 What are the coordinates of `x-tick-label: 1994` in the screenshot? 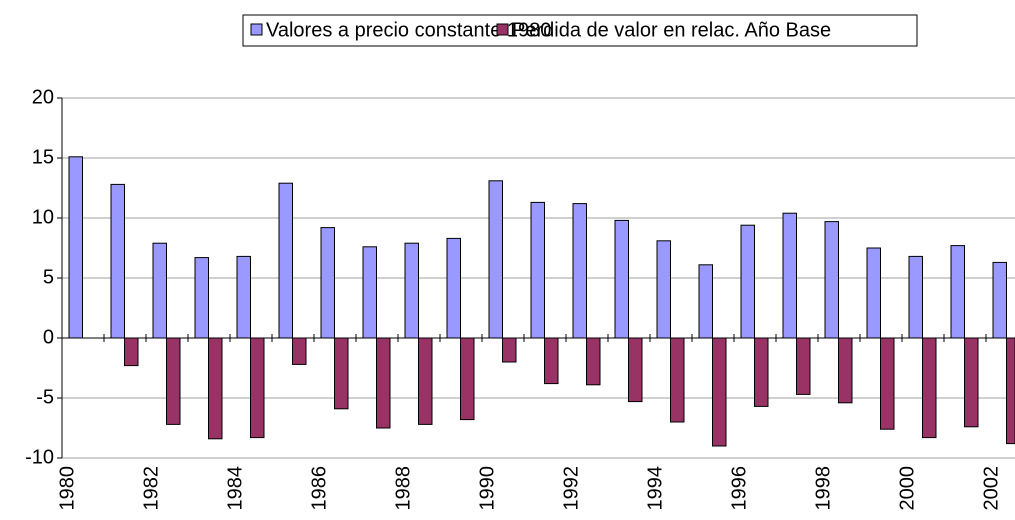 It's located at (655, 488).